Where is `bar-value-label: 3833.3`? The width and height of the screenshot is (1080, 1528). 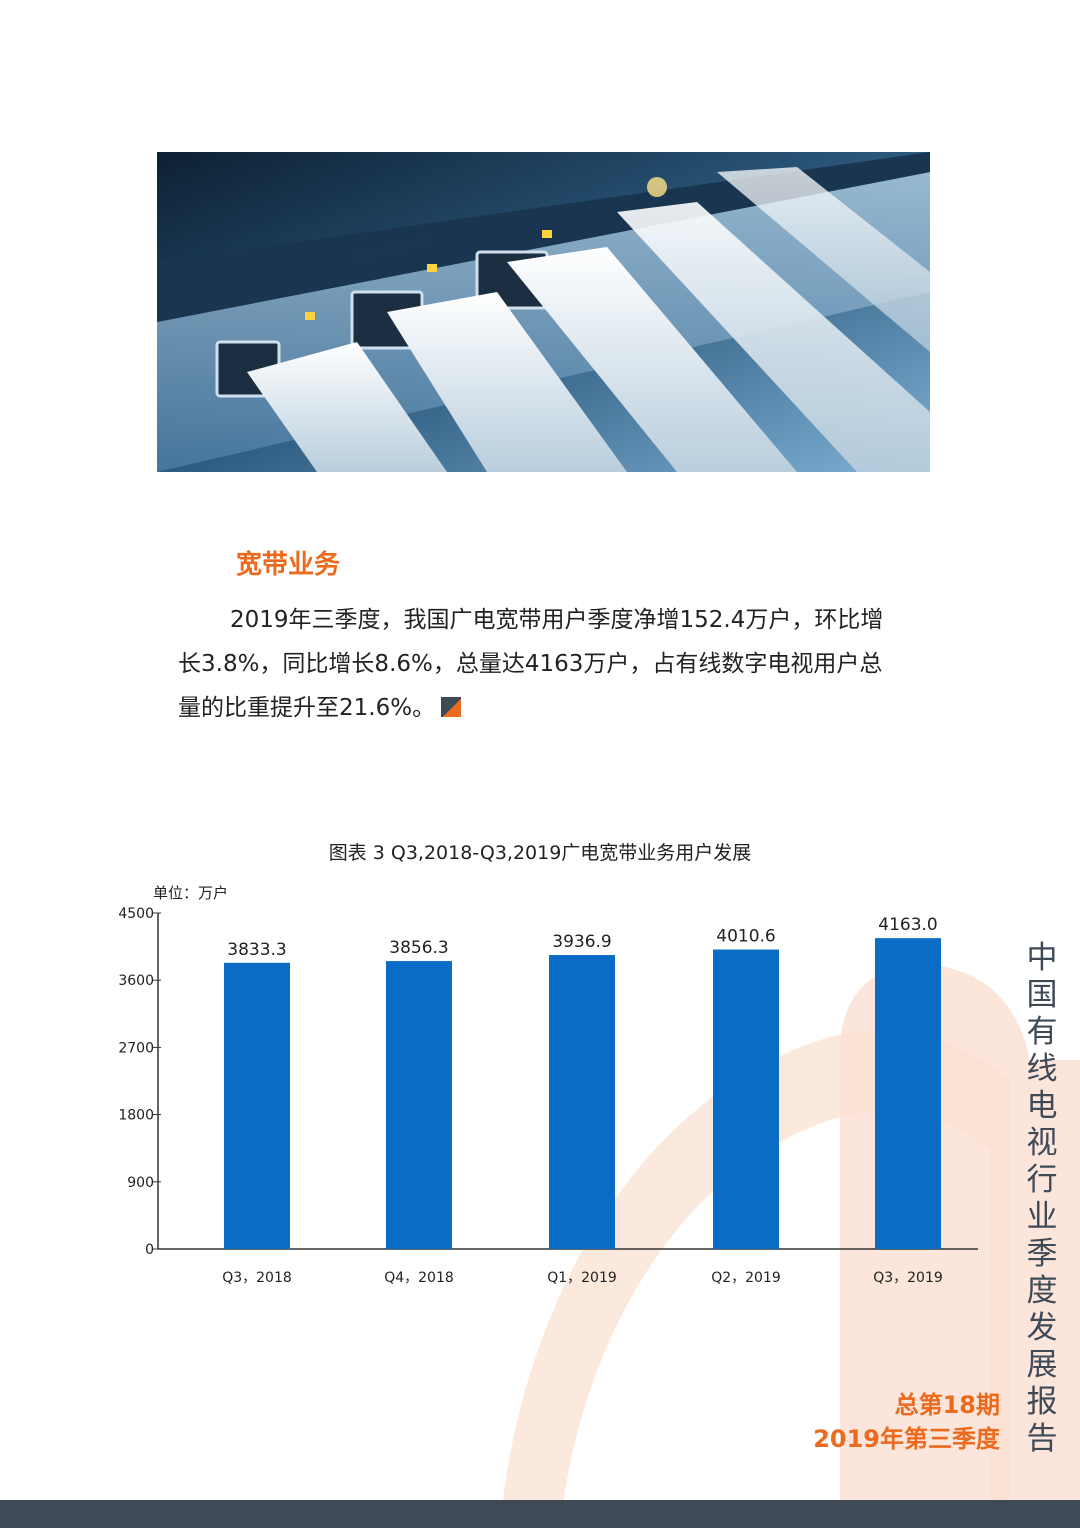
bar-value-label: 3833.3 is located at coordinates (256, 950).